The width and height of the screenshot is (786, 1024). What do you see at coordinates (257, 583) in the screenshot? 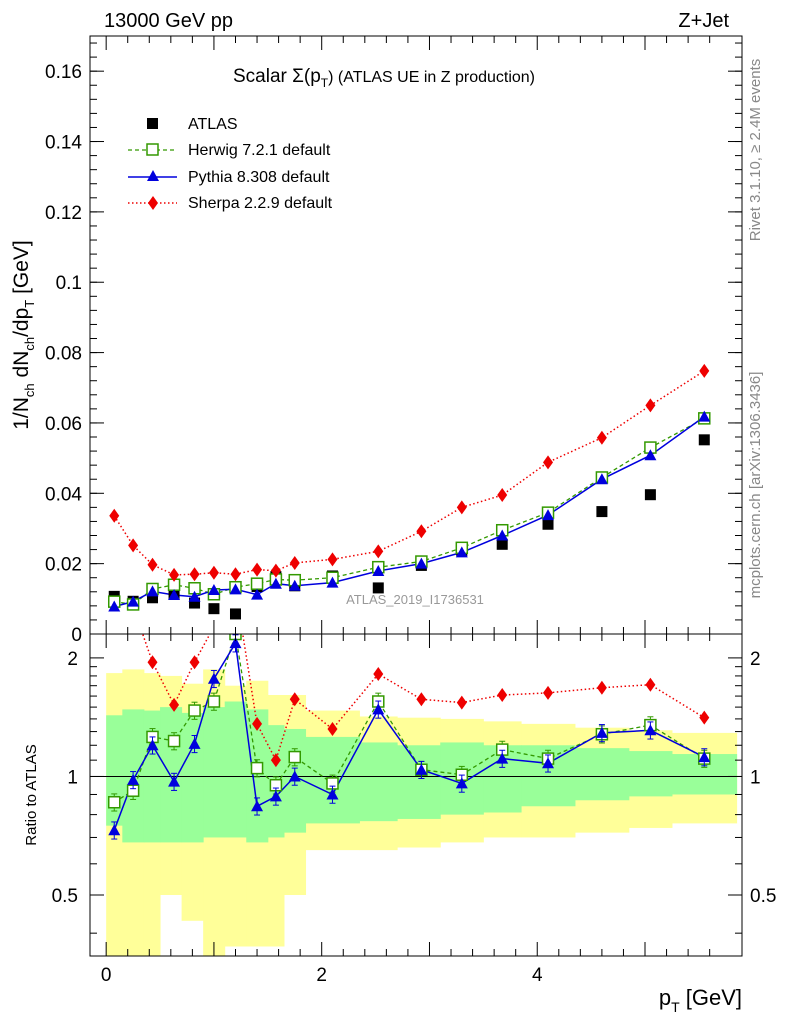
I see `point-herwig` at bounding box center [257, 583].